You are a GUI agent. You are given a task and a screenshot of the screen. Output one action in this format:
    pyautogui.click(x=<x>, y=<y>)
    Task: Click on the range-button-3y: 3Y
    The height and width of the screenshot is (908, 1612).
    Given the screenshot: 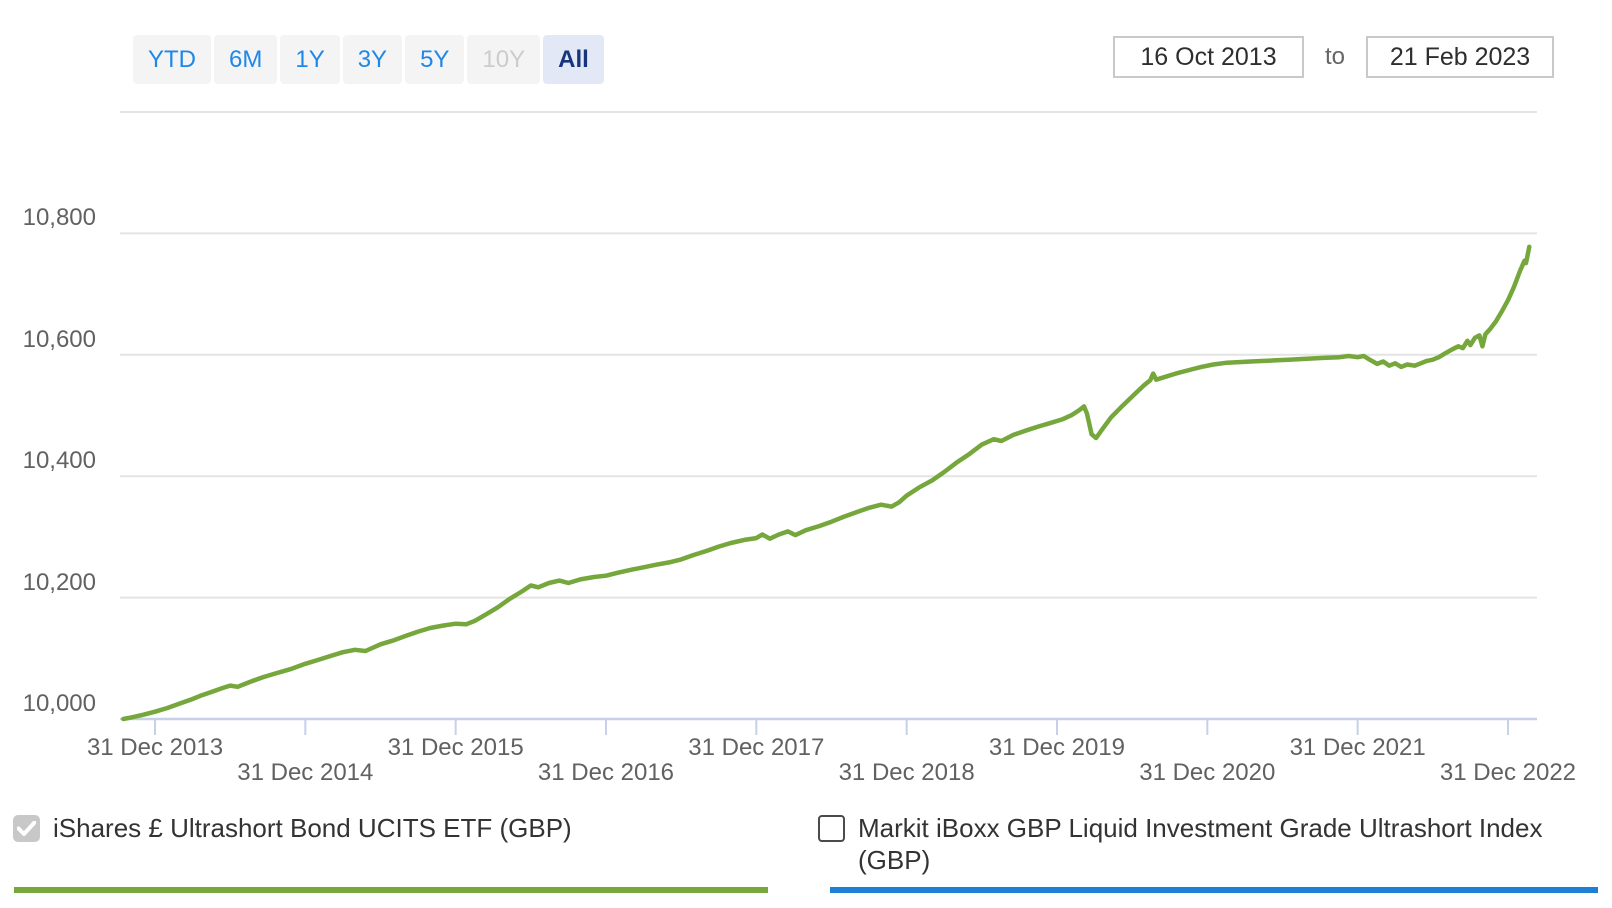 What is the action you would take?
    pyautogui.click(x=372, y=59)
    